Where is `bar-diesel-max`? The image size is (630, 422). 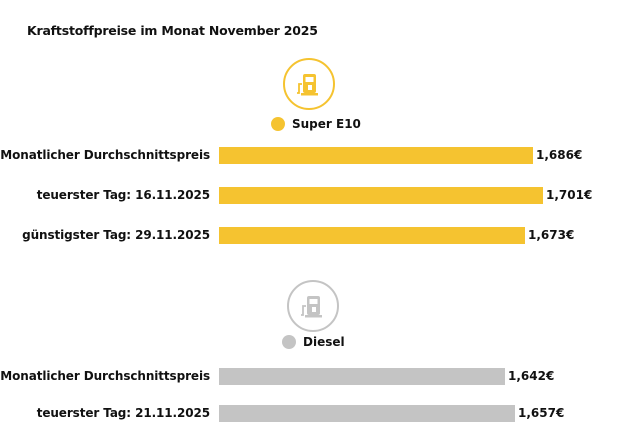 bar-diesel-max is located at coordinates (367, 413).